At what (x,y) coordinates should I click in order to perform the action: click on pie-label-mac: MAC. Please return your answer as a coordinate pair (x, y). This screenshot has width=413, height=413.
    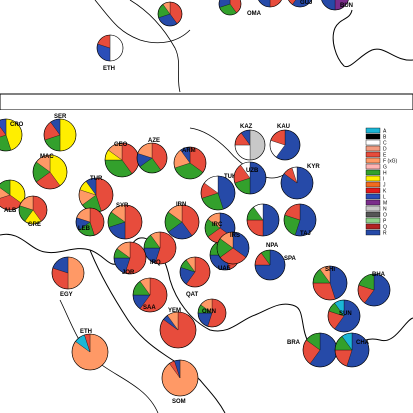
    Looking at the image, I should click on (47, 157).